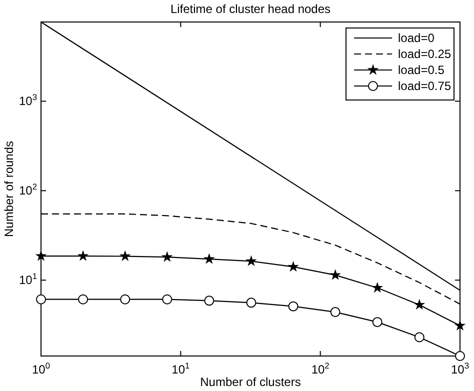  What do you see at coordinates (41, 368) in the screenshot?
I see `x-tick-label: 10$^{0}$` at bounding box center [41, 368].